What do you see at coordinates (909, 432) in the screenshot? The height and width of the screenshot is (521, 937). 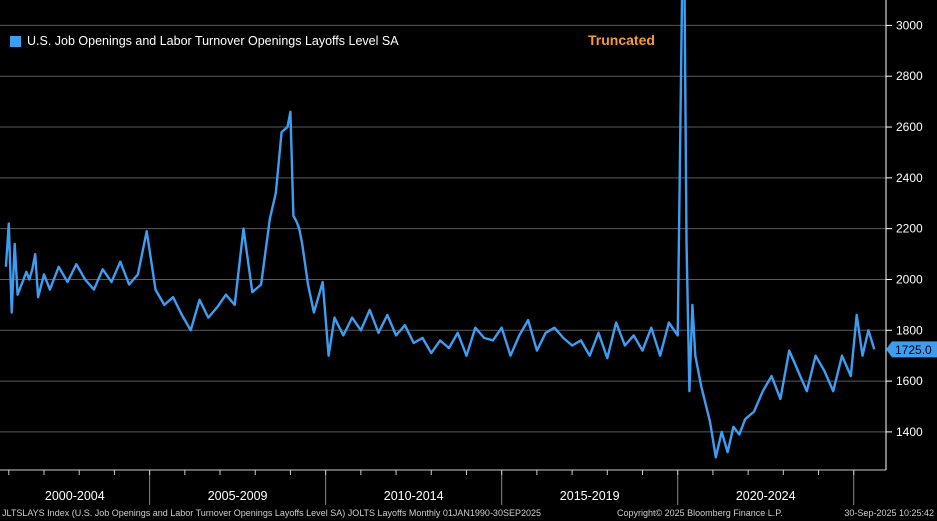 I see `y-tick-label: 1400` at bounding box center [909, 432].